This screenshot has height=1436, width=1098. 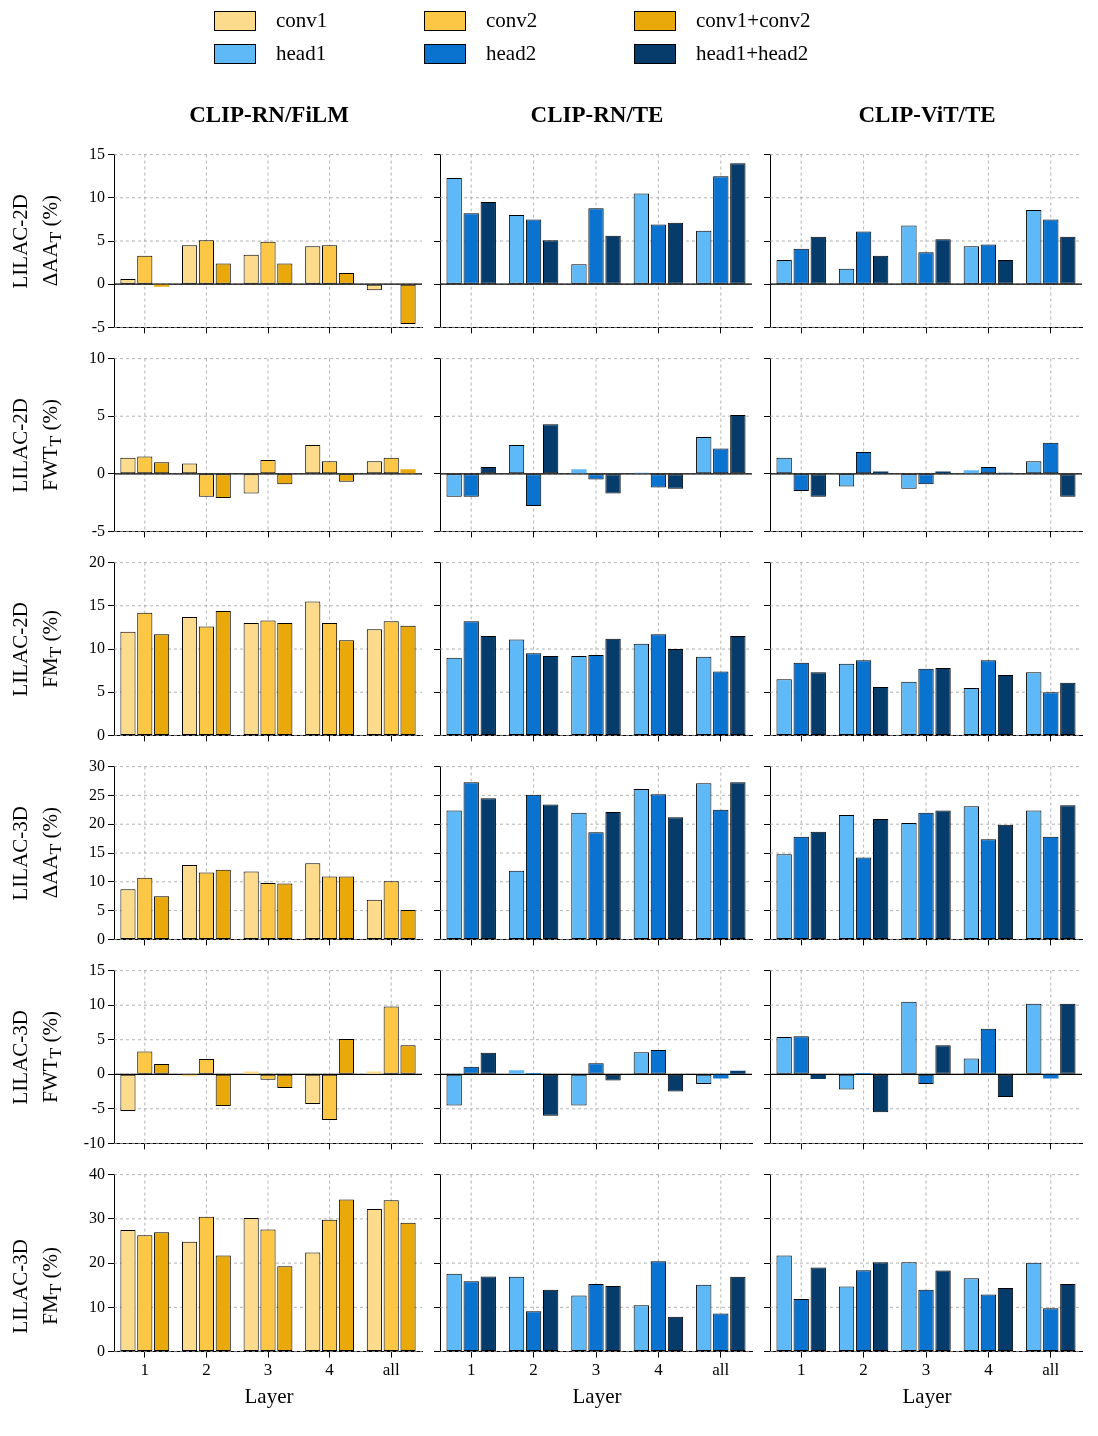 What do you see at coordinates (301, 53) in the screenshot?
I see `legend-label: head1` at bounding box center [301, 53].